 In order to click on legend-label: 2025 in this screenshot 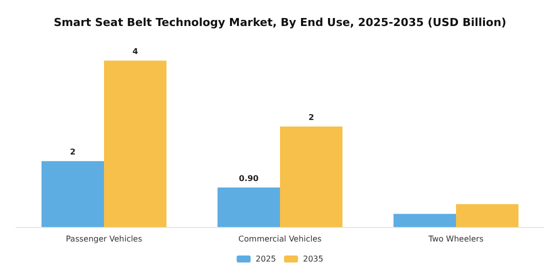, I will do `click(266, 259)`.